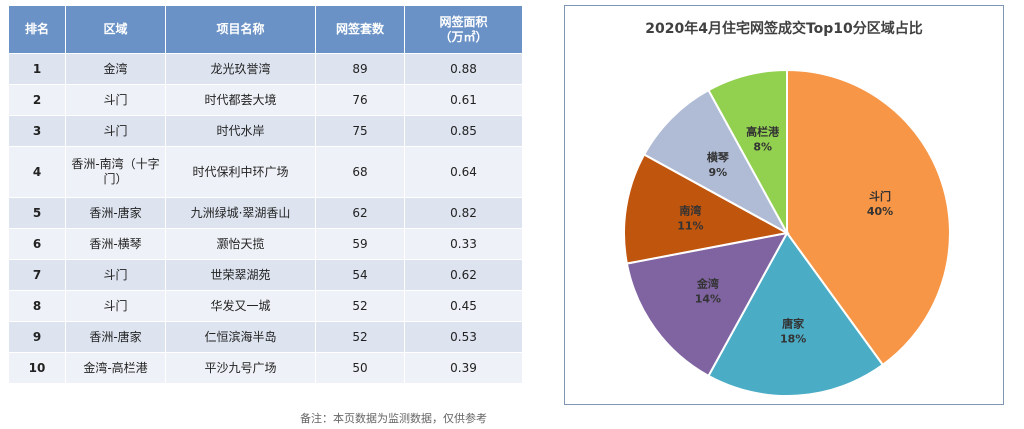 This screenshot has width=1024, height=429. I want to click on table-row: 6 香洲-横琴 灏怡天揽 59 0.33, so click(265, 244).